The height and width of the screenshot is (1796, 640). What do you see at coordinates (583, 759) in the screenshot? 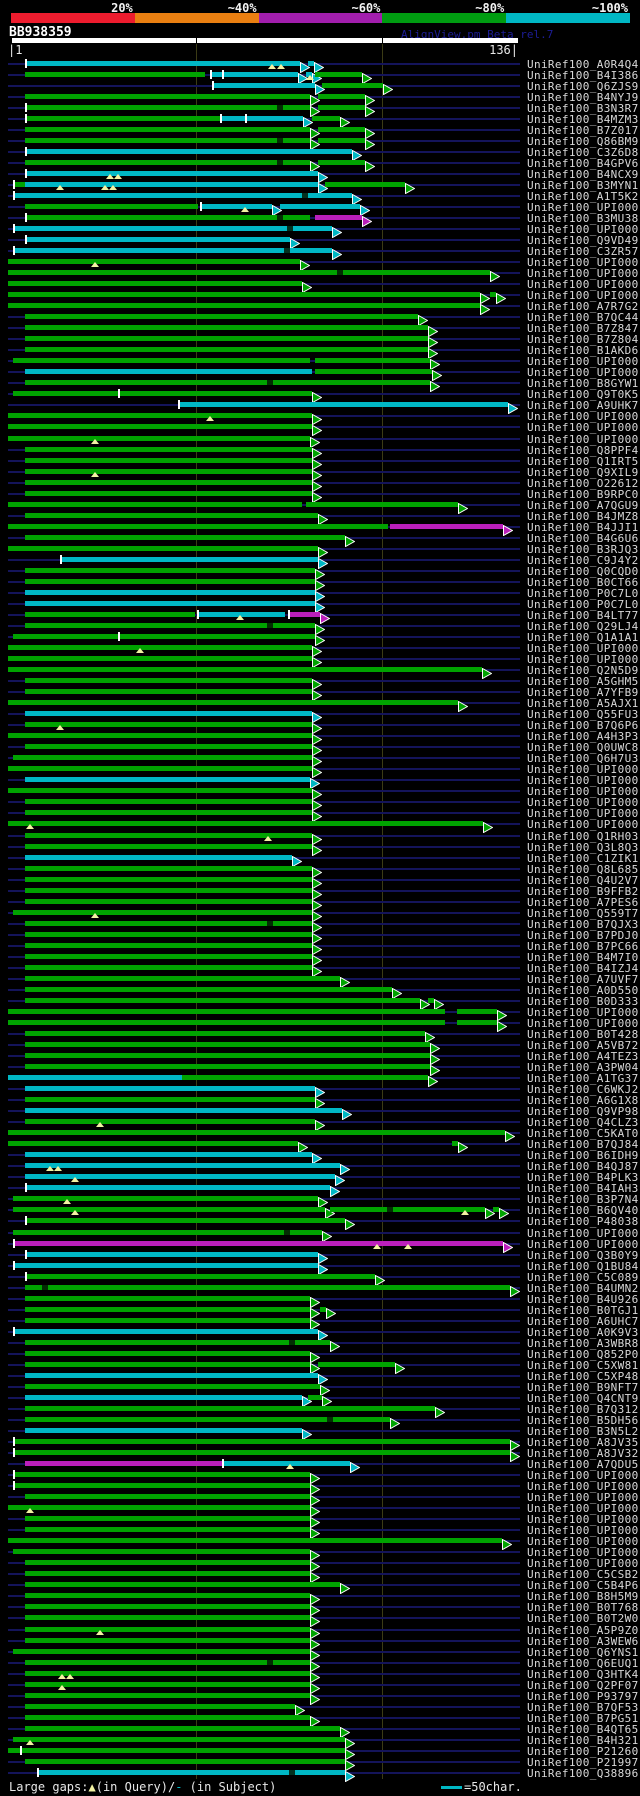
I see `subject-label: UniRef100_Q6H7U3` at bounding box center [583, 759].